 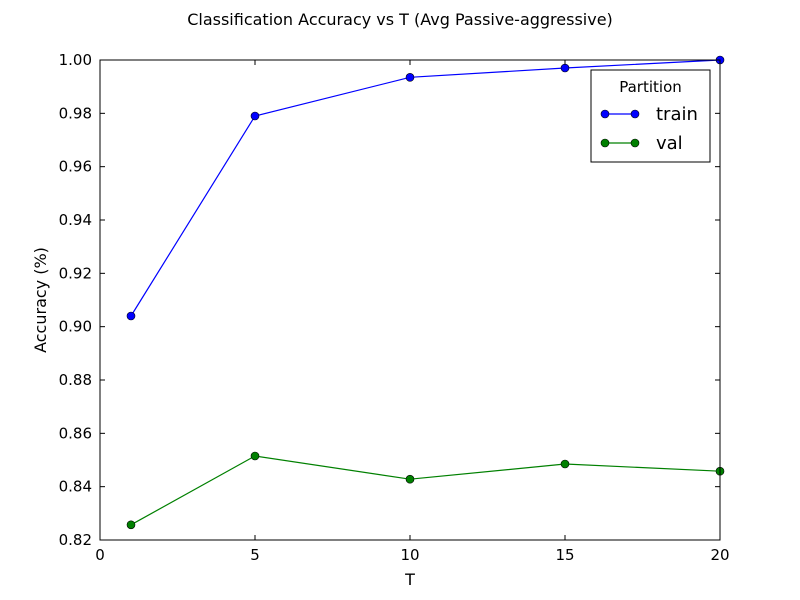 I want to click on legend-box, so click(x=650, y=116).